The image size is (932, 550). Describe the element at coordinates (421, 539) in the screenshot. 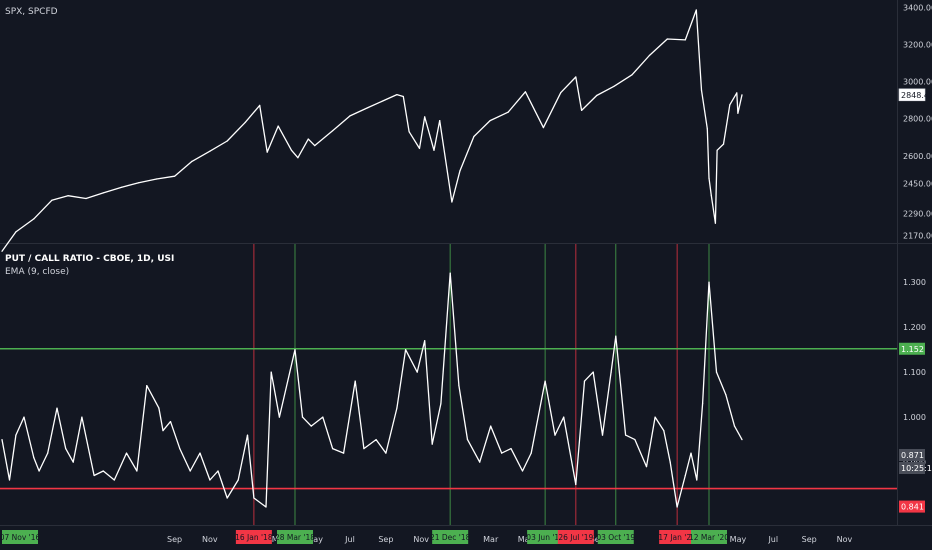

I see `x-tick-label: Nov` at that location.